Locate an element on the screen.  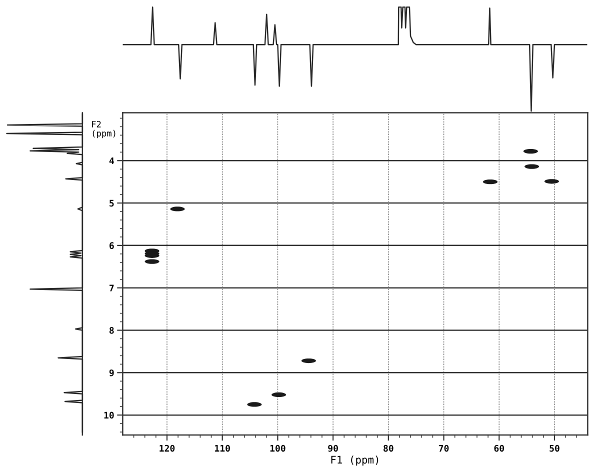
x-tick-label: 100 is located at coordinates (278, 448).